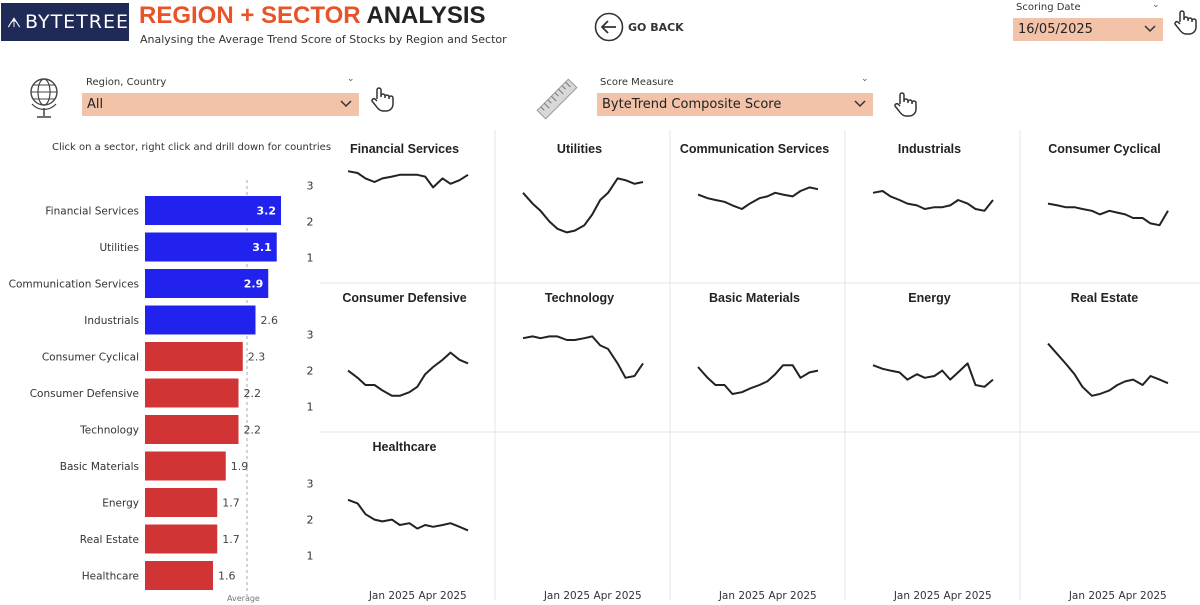 This screenshot has height=605, width=1200. Describe the element at coordinates (90, 358) in the screenshot. I see `category-label: Consumer Cyclical` at that location.